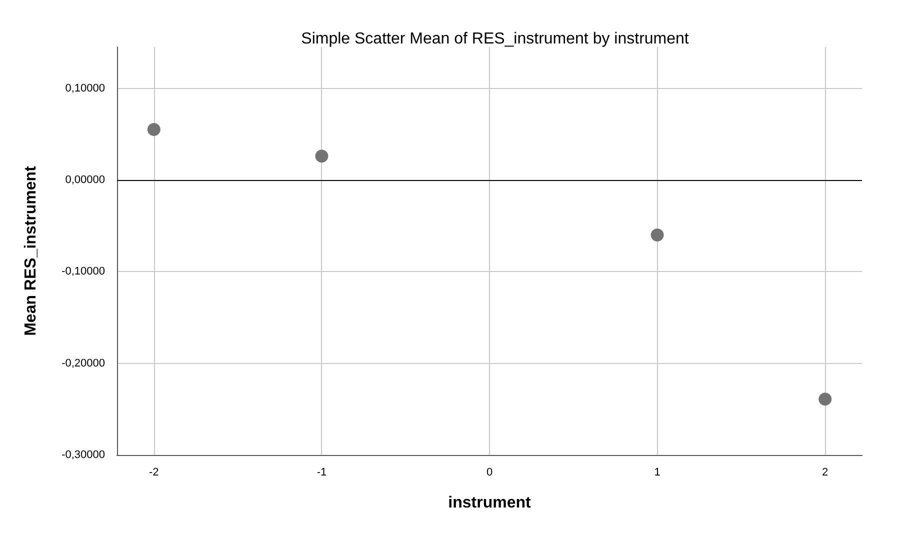 This screenshot has width=906, height=537. I want to click on y-tick-label: 0,00000, so click(85, 180).